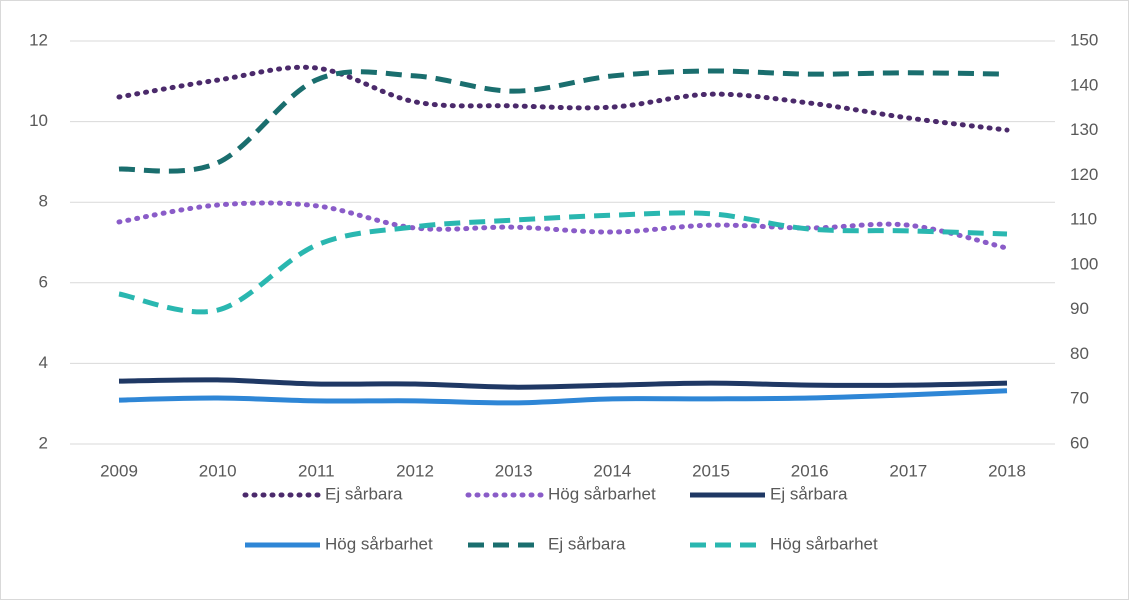  Describe the element at coordinates (1084, 129) in the screenshot. I see `y2-tick-label: 130` at that location.